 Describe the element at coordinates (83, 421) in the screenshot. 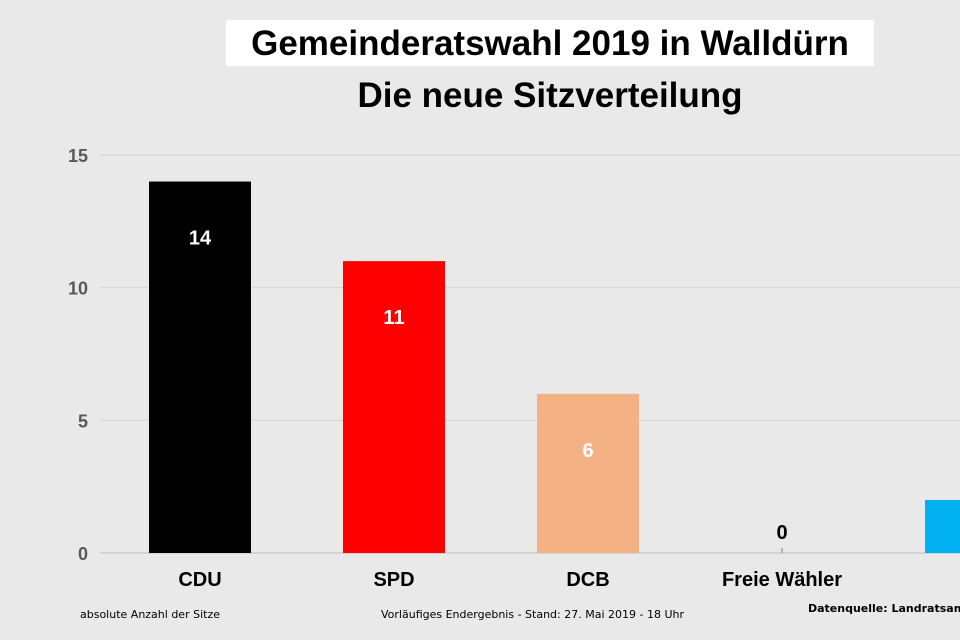

I see `y-tick-label: 5` at that location.